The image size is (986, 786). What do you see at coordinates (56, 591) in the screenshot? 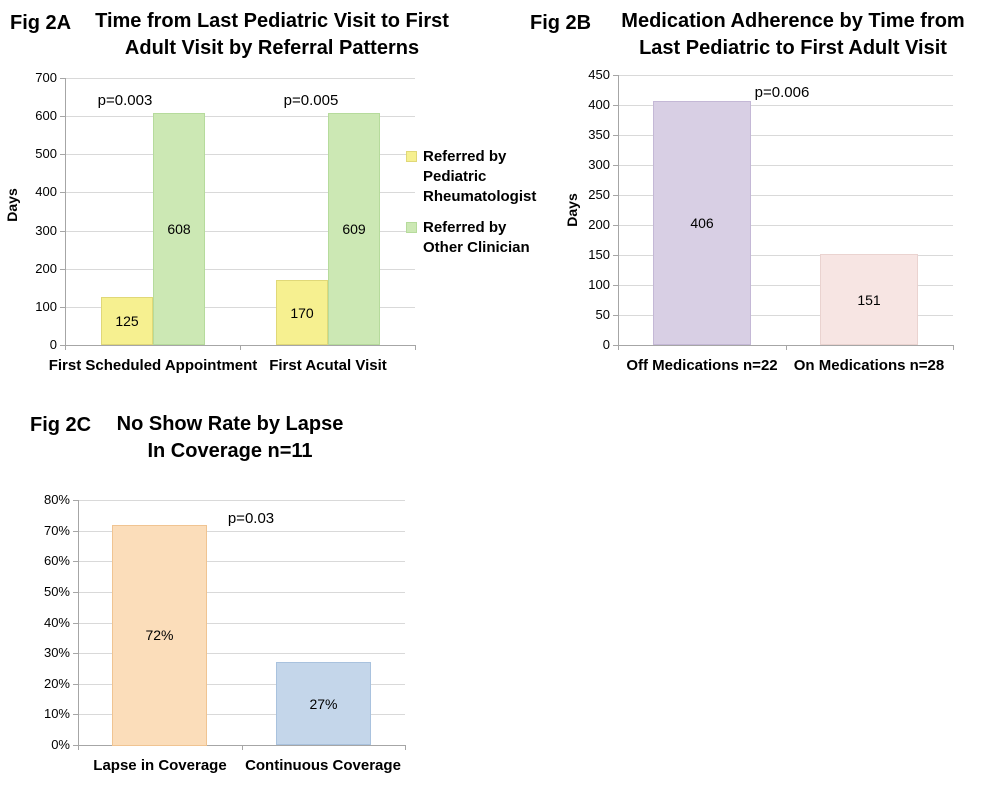
I see `y-axis-tick-label: 50%` at bounding box center [56, 591].